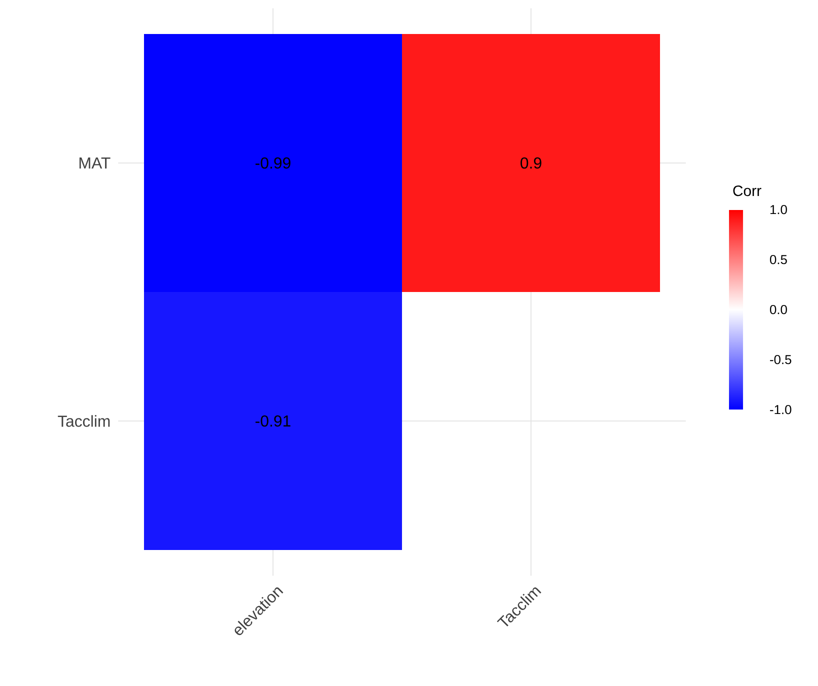 The width and height of the screenshot is (818, 686). I want to click on data-label: -0.99, so click(273, 163).